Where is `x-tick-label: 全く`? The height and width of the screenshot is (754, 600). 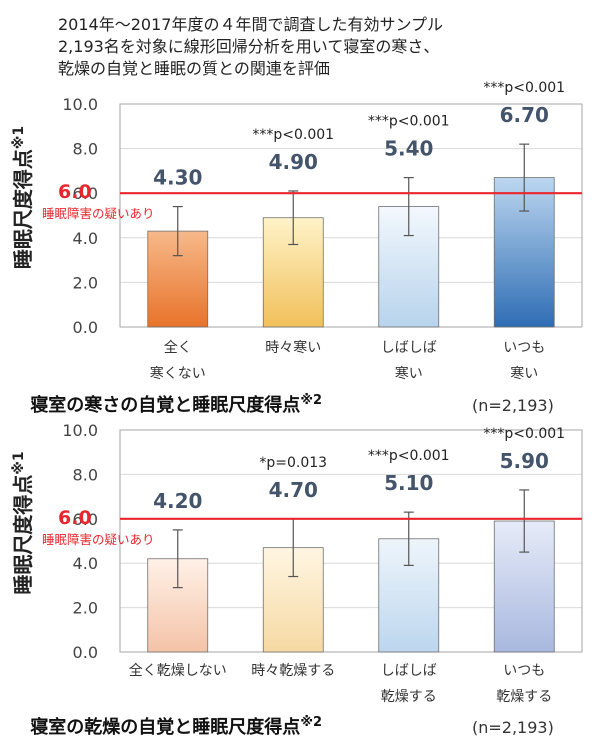
x-tick-label: 全く is located at coordinates (178, 347).